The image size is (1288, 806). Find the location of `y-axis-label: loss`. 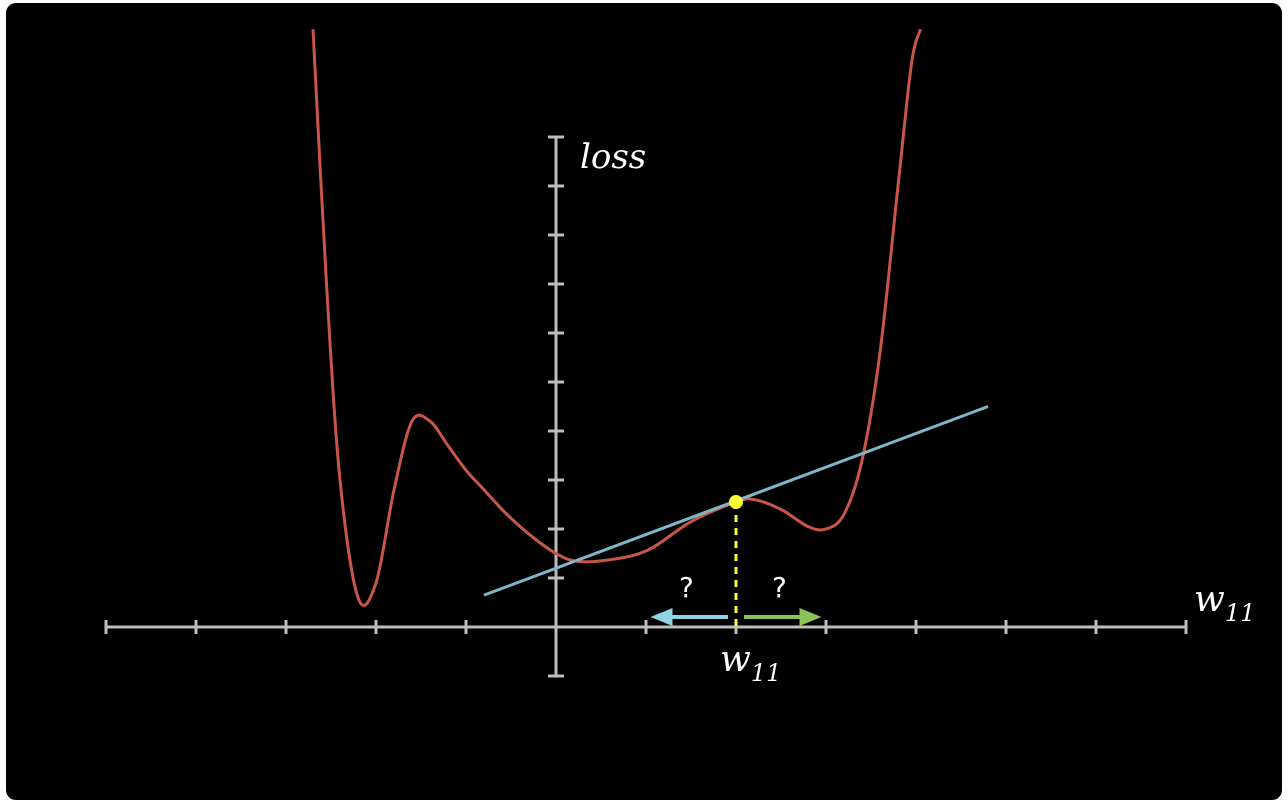

y-axis-label: loss is located at coordinates (613, 157).